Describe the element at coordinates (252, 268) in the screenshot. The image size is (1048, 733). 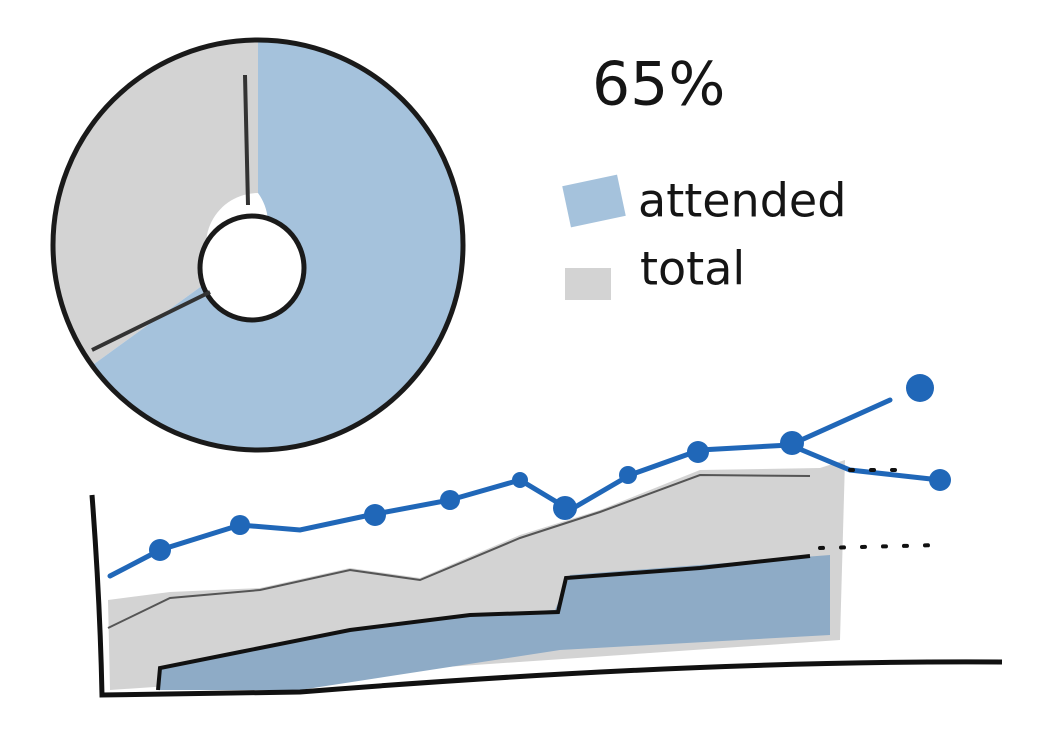
I see `donut-hole` at that location.